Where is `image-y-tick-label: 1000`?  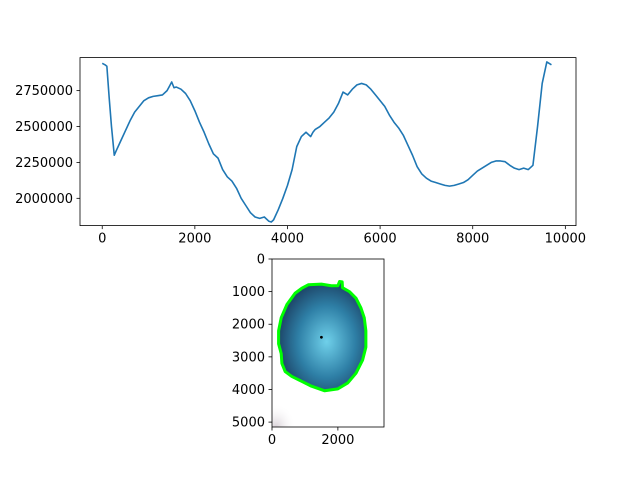
image-y-tick-label: 1000 is located at coordinates (248, 292).